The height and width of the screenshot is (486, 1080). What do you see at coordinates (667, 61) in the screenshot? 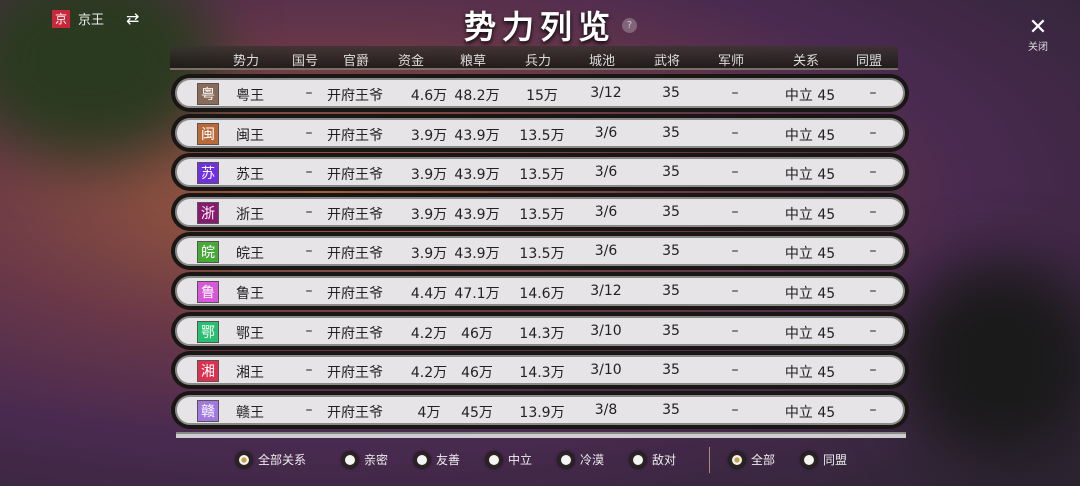
I see `column-header: 武将` at bounding box center [667, 61].